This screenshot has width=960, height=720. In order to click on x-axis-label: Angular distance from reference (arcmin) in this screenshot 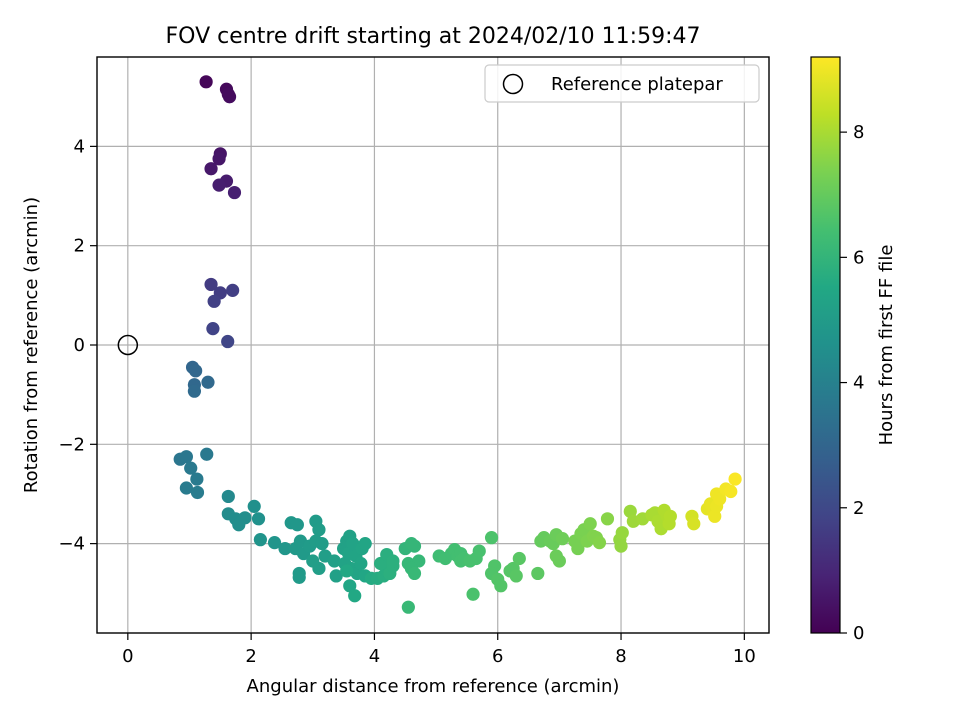, I will do `click(433, 686)`.